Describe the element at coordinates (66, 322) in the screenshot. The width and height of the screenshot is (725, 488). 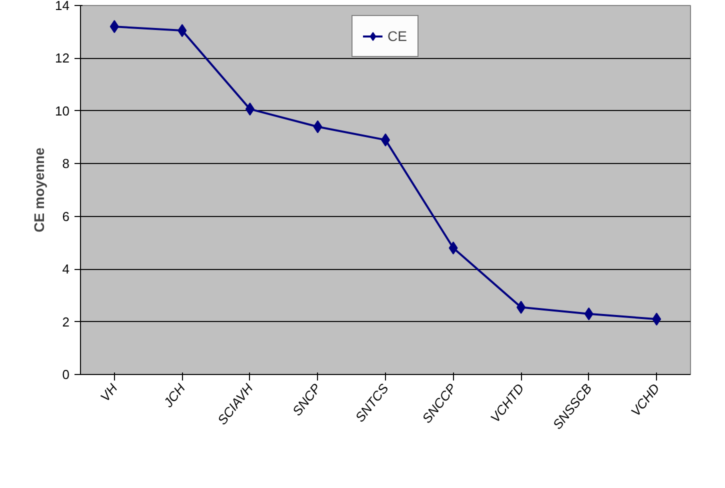
I see `y-tick-label: 2` at that location.